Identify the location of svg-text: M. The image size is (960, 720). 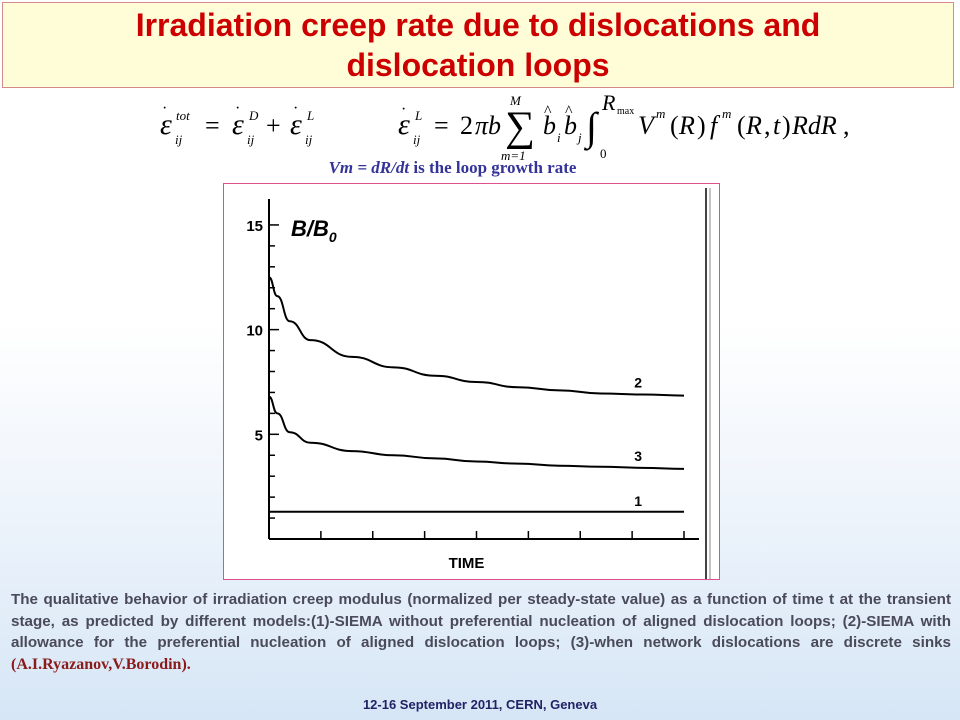
(515, 100).